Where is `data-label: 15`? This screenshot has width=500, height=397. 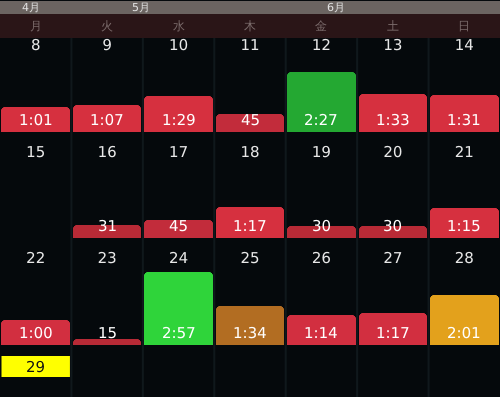 data-label: 15 is located at coordinates (108, 333).